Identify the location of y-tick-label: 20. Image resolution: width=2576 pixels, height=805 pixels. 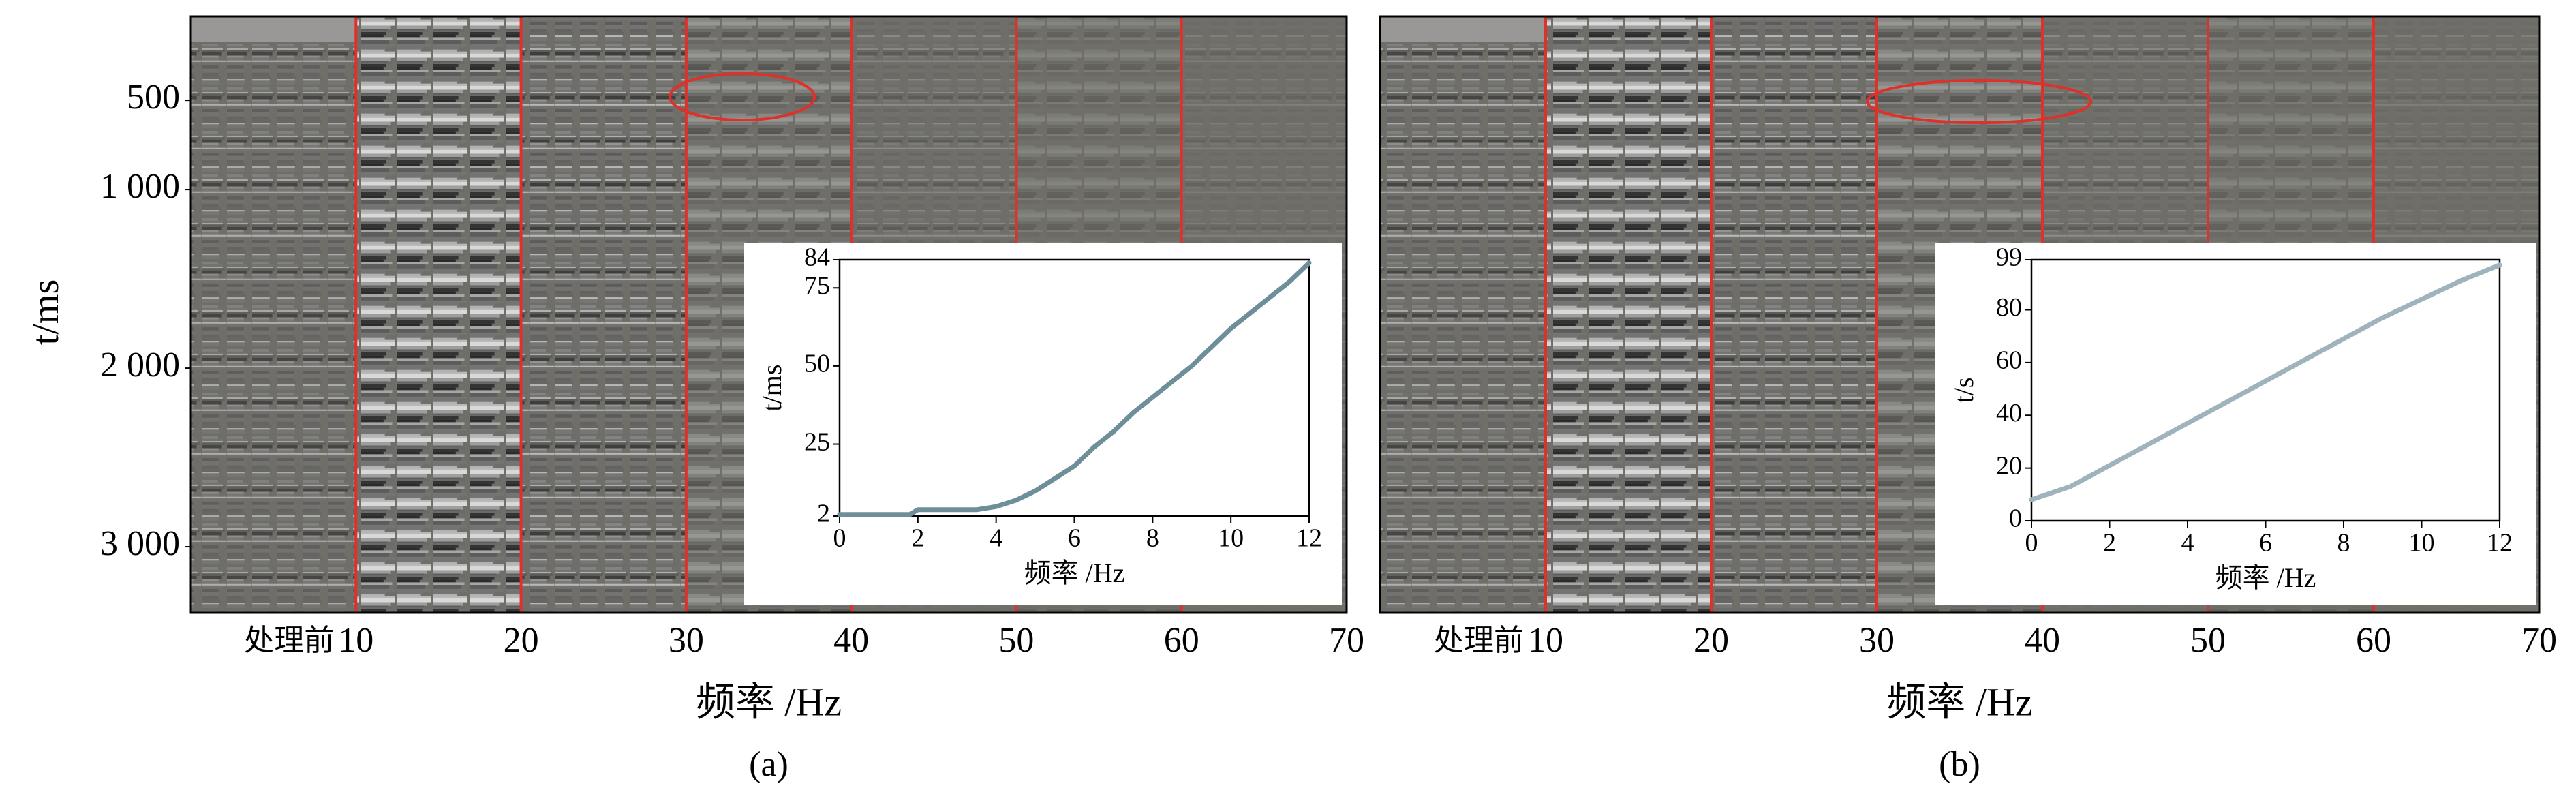
(2009, 465).